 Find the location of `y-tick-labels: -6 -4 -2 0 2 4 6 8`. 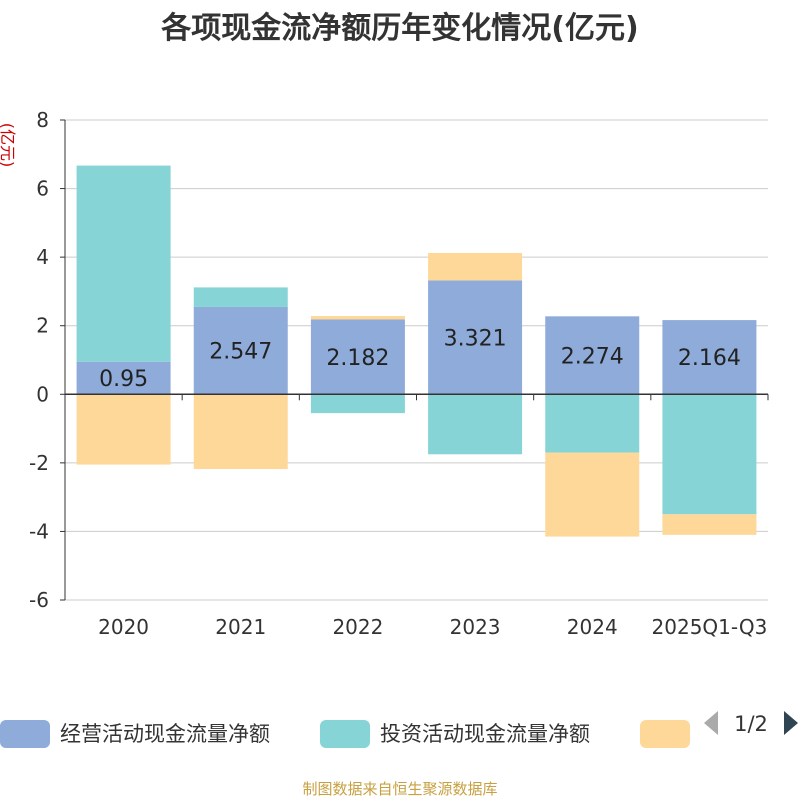

y-tick-labels: -6 -4 -2 0 2 4 6 8 is located at coordinates (47, 360).